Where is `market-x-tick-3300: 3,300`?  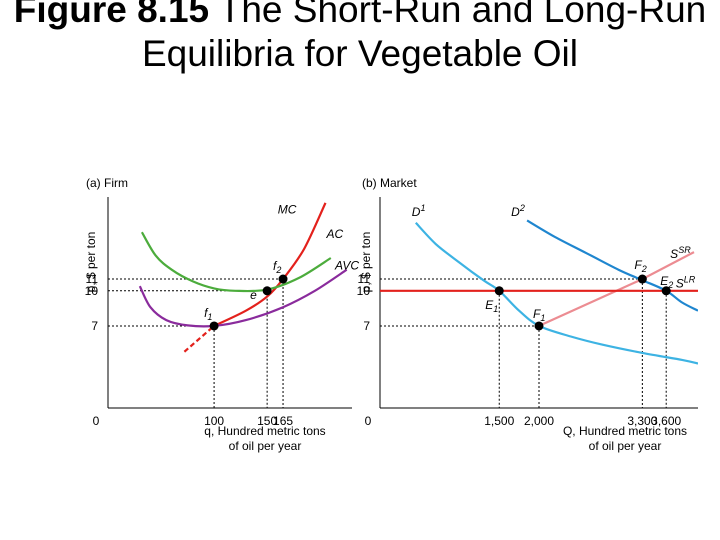
market-x-tick-3300: 3,300 is located at coordinates (642, 421).